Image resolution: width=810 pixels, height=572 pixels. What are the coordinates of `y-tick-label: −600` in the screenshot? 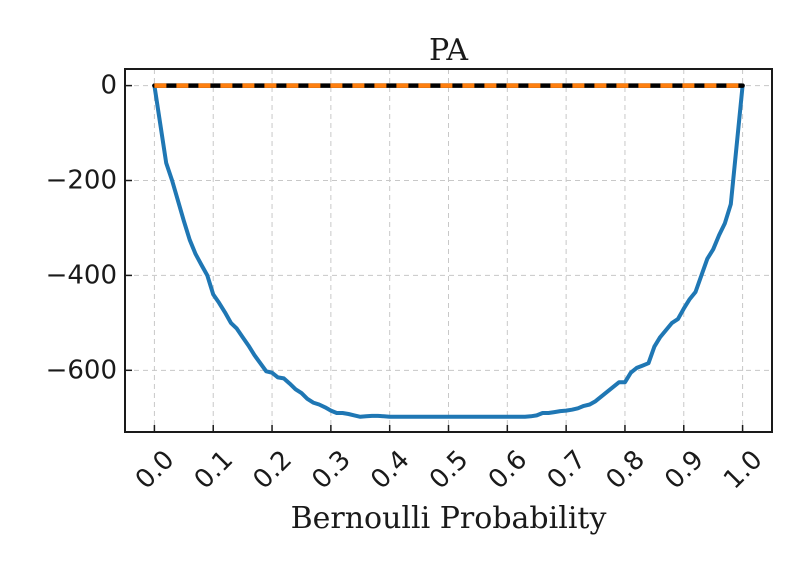 It's located at (81, 370).